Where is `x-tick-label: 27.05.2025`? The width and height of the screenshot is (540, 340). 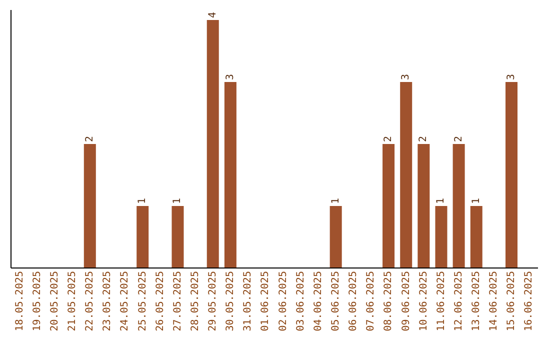
x-tick-label: 27.05.2025 is located at coordinates (178, 301).